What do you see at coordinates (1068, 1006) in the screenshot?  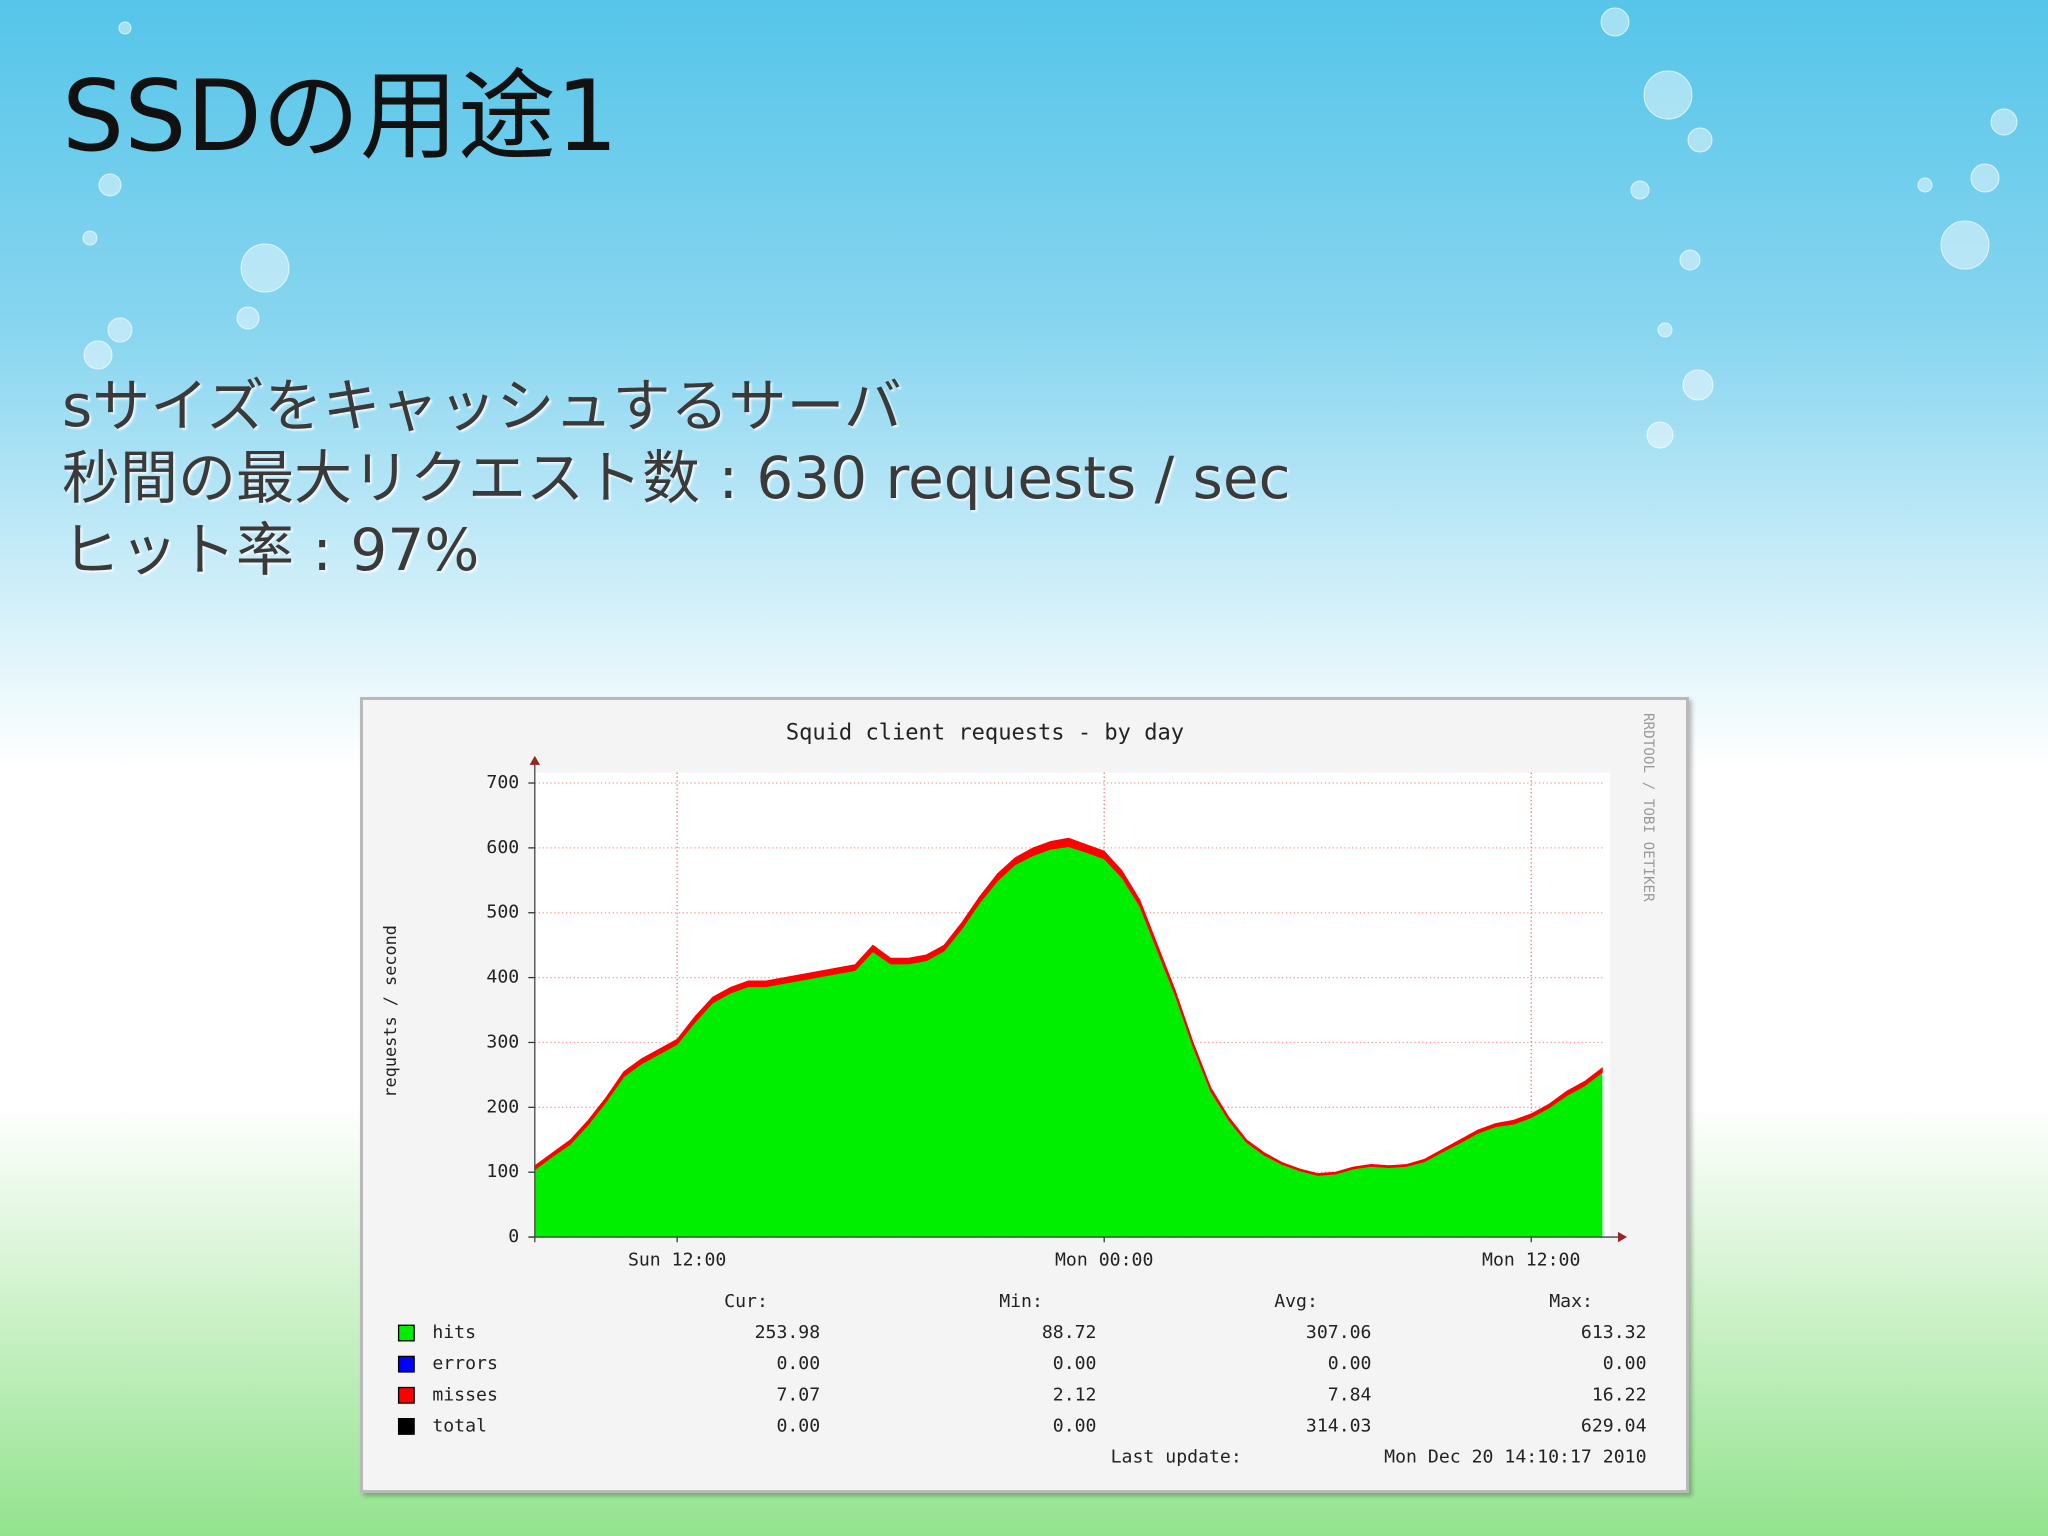 I see `area-misses` at bounding box center [1068, 1006].